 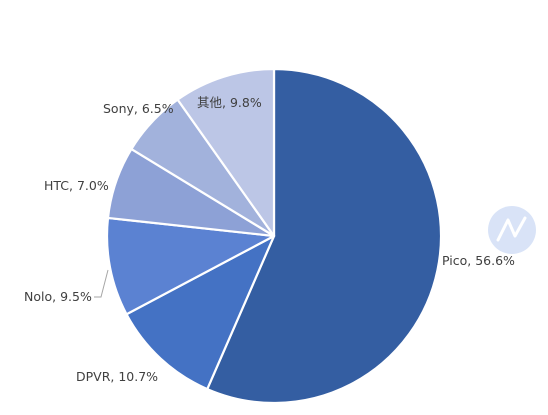 What do you see at coordinates (101, 283) in the screenshot?
I see `leader-line-nolo` at bounding box center [101, 283].